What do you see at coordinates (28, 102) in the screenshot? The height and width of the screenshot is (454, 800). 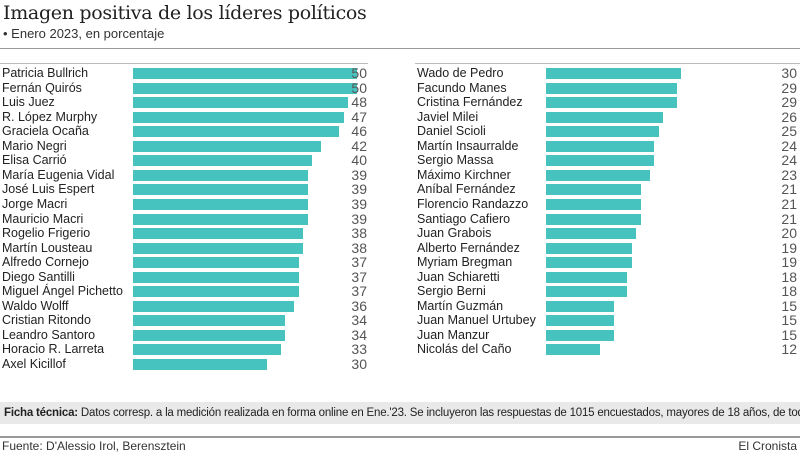 I see `category-label: Luis Juez` at bounding box center [28, 102].